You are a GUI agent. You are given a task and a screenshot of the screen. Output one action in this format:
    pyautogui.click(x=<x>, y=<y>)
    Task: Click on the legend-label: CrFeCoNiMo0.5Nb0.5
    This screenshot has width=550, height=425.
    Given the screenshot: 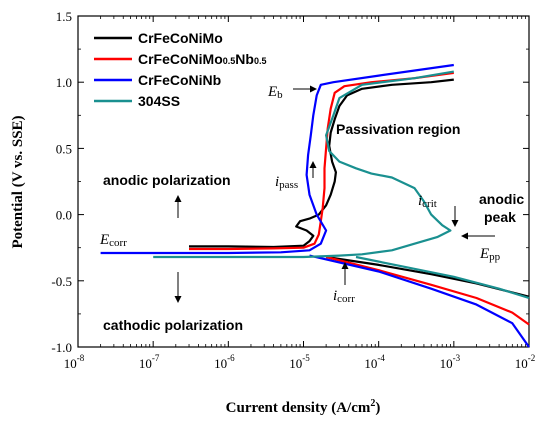 What is the action you would take?
    pyautogui.click(x=202, y=59)
    